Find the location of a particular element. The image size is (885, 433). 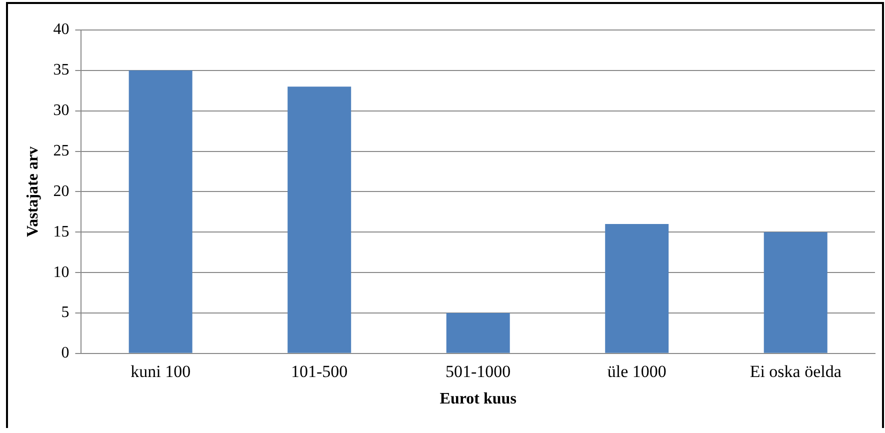

y-tick-label: 20 is located at coordinates (61, 191).